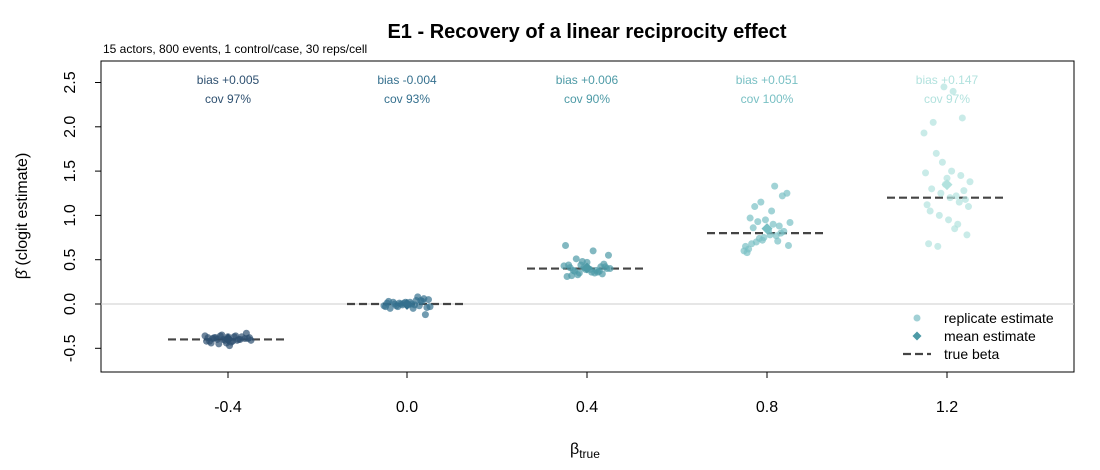 The image size is (1100, 470). What do you see at coordinates (767, 99) in the screenshot?
I see `coverage-label: cov 100%` at bounding box center [767, 99].